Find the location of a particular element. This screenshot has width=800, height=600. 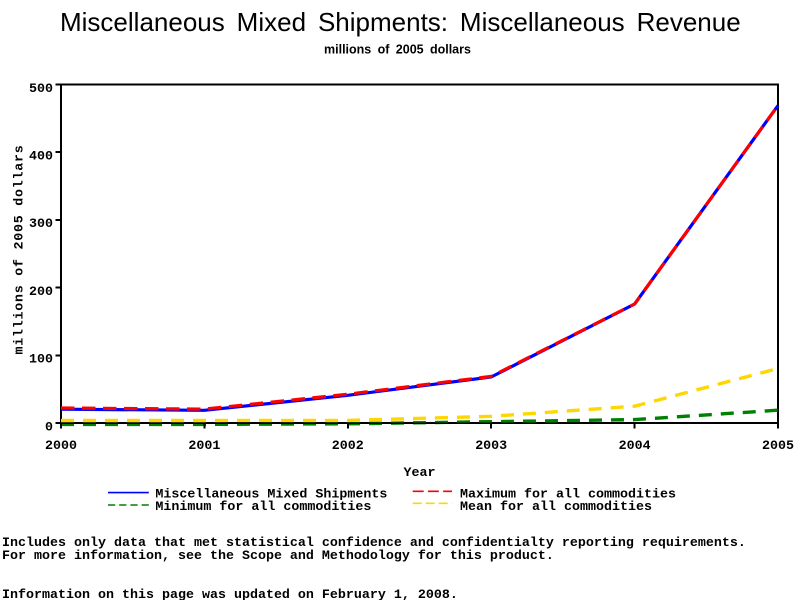

svg-text: 500 is located at coordinates (41, 89).